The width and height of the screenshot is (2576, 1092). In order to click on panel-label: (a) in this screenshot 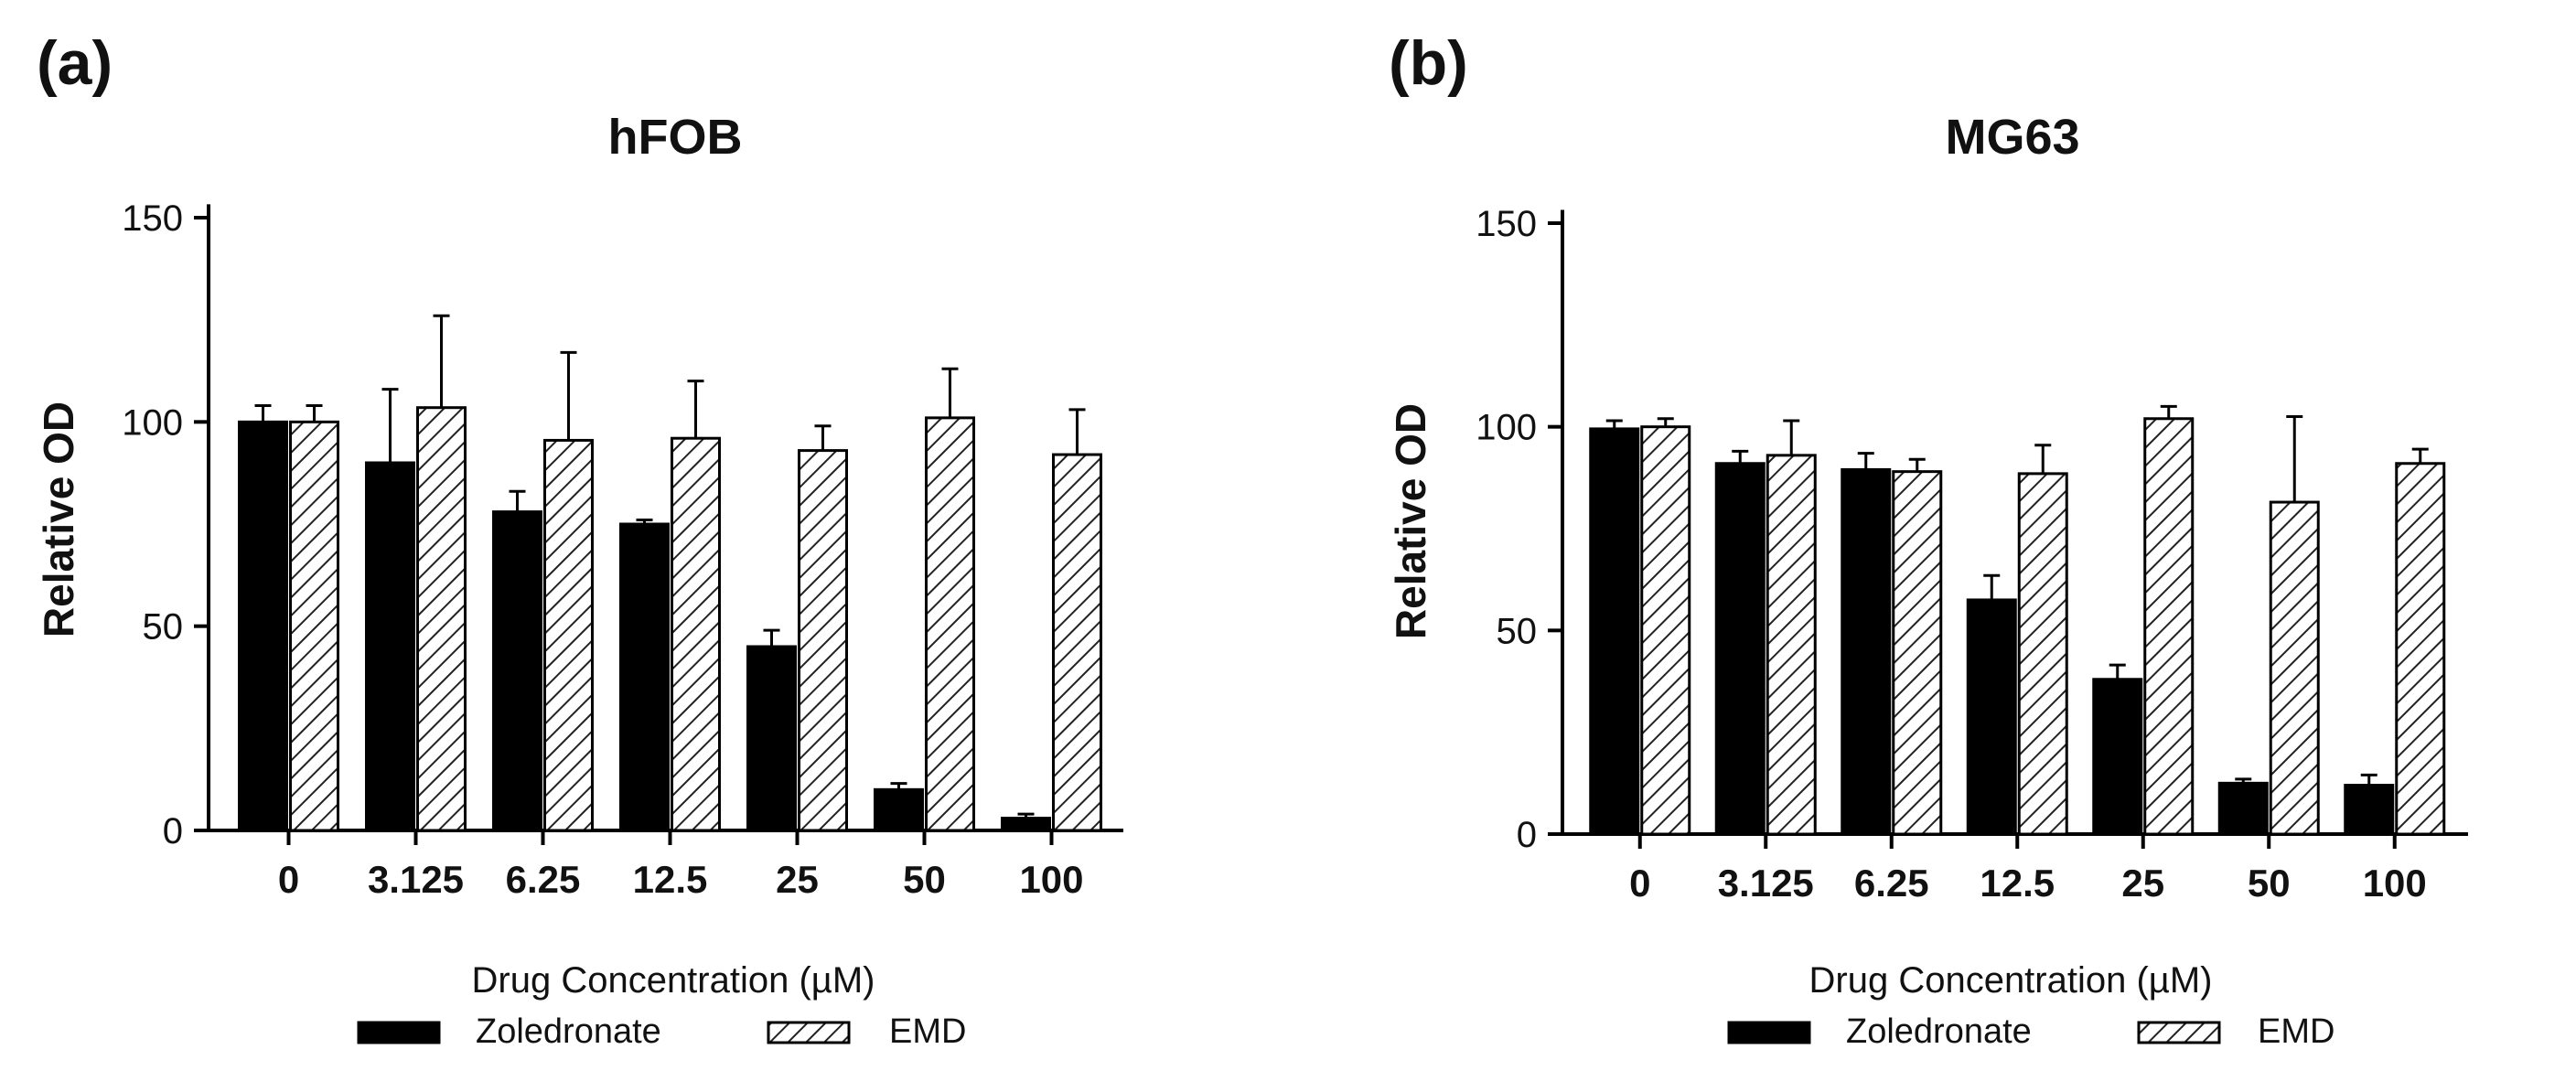, I will do `click(75, 63)`.